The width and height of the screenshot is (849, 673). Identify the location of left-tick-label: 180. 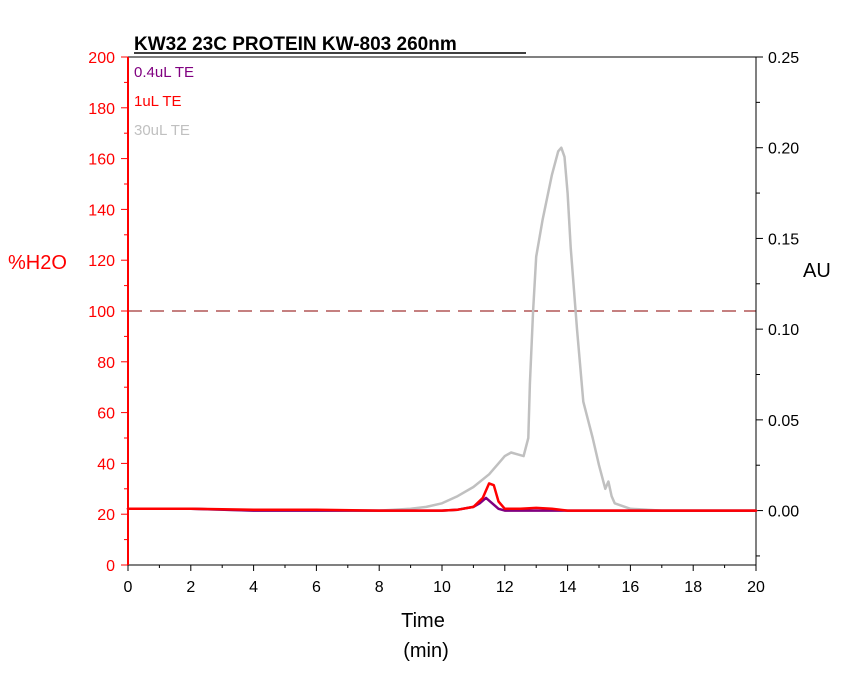
(101, 109).